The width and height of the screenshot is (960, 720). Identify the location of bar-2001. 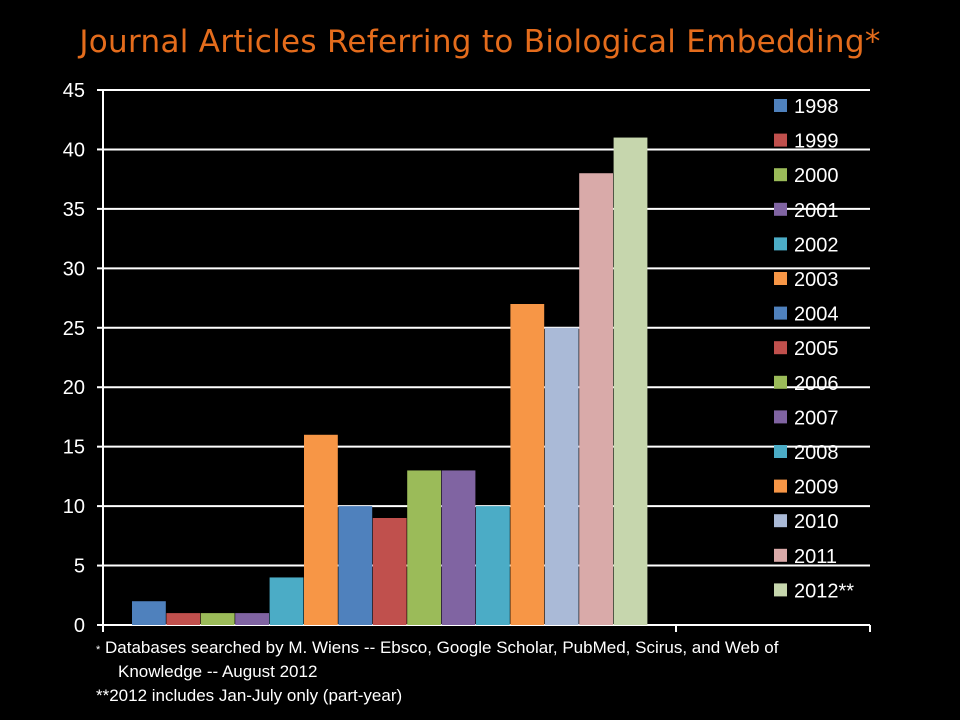
(252, 619).